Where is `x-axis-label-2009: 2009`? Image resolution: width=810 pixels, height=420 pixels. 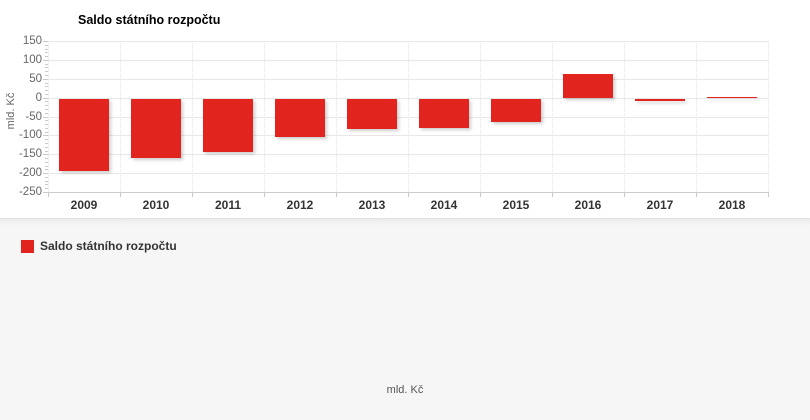
x-axis-label-2009: 2009 is located at coordinates (84, 205).